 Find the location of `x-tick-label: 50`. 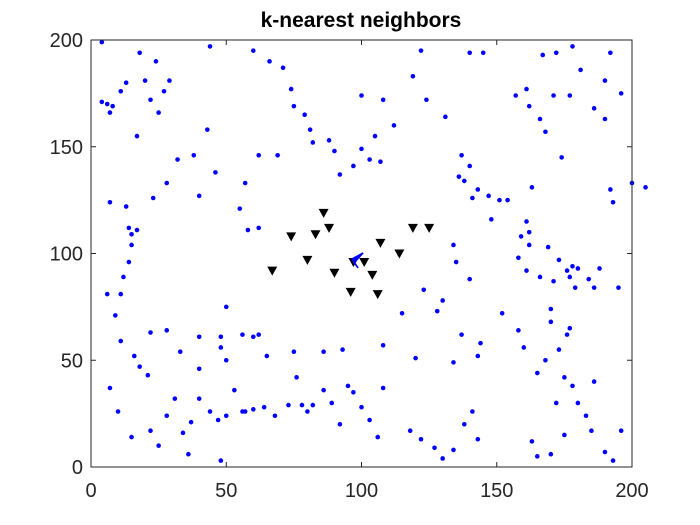

x-tick-label: 50 is located at coordinates (226, 491).